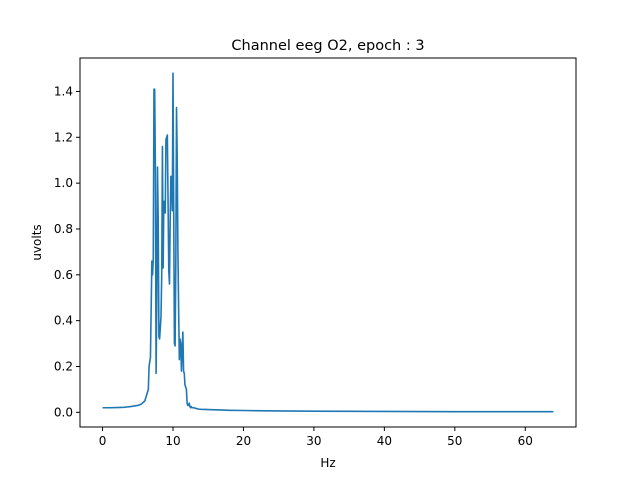 This screenshot has height=480, width=640. I want to click on x-tick-label: 10, so click(172, 441).